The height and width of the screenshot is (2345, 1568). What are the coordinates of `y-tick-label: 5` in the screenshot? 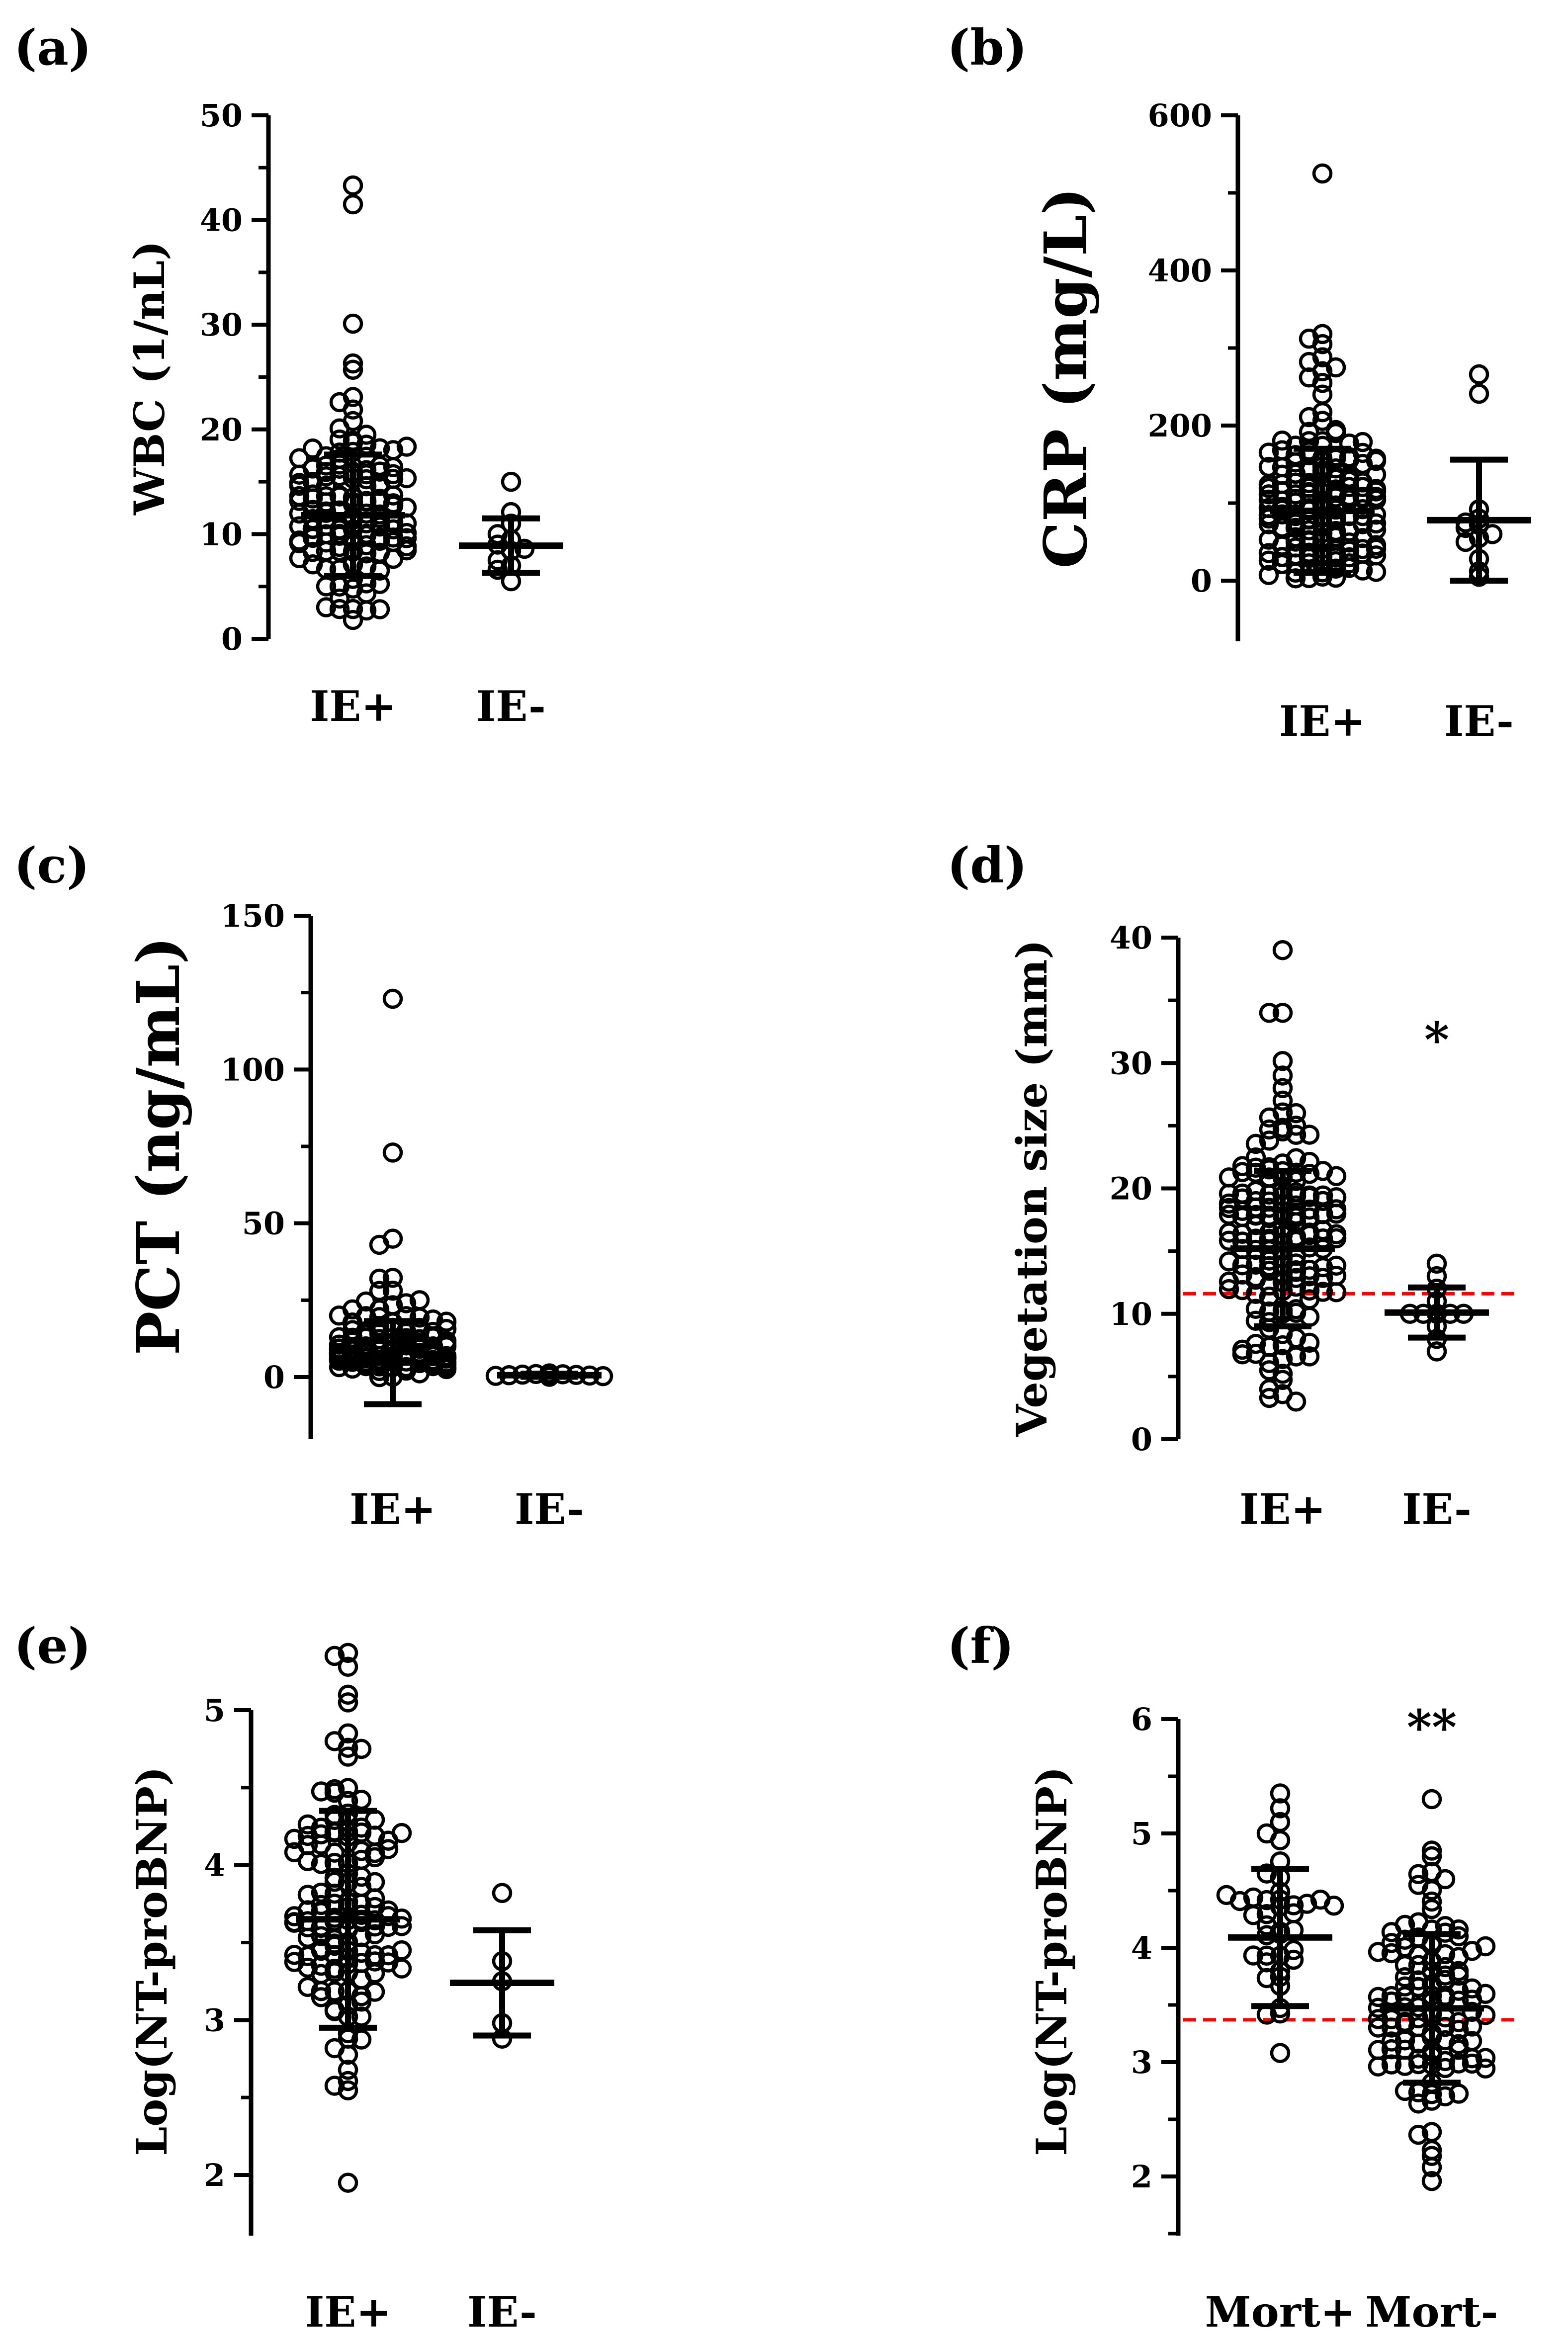 It's located at (1141, 1834).